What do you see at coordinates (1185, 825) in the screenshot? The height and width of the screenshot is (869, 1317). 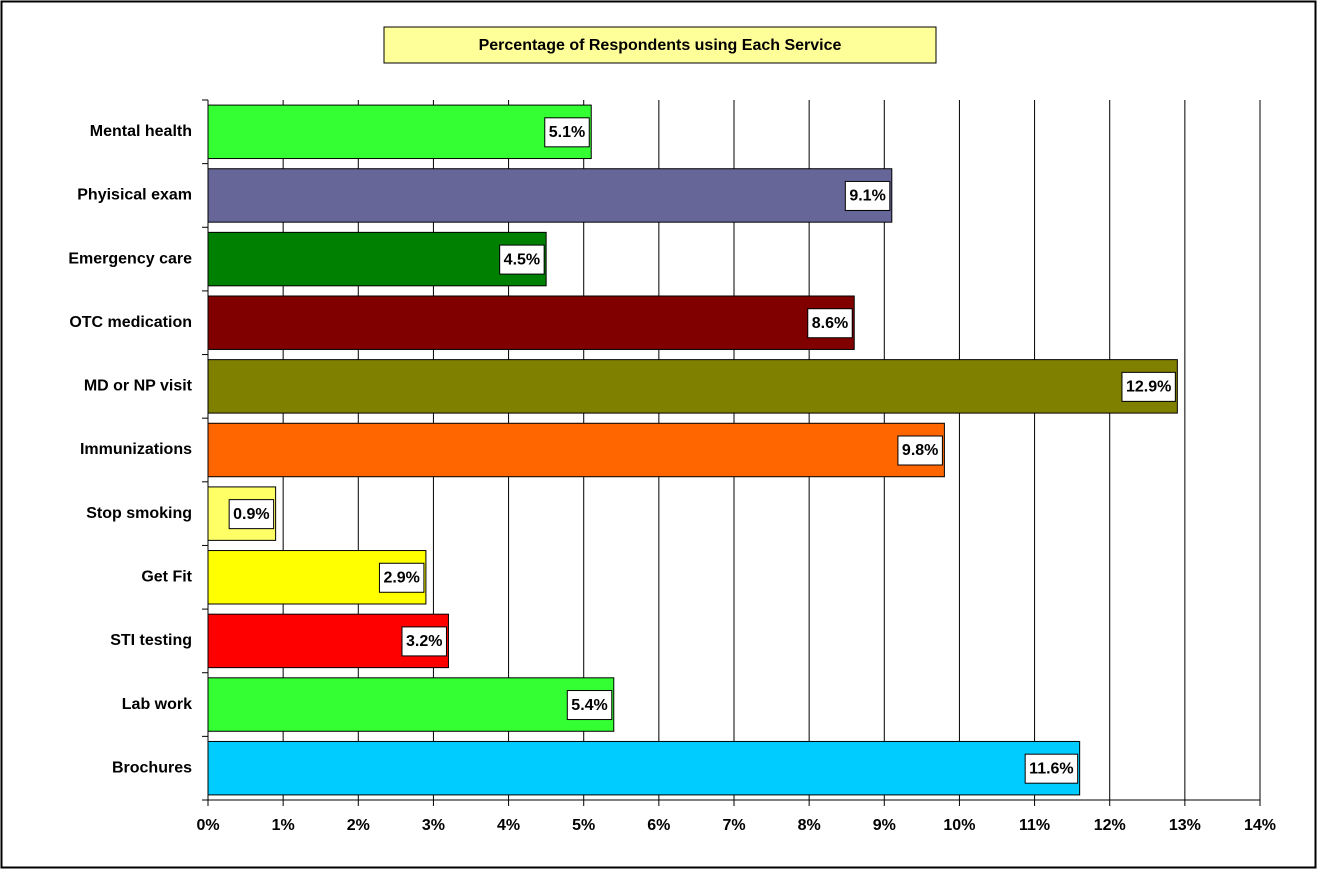 I see `x-tick-label: 13%` at bounding box center [1185, 825].